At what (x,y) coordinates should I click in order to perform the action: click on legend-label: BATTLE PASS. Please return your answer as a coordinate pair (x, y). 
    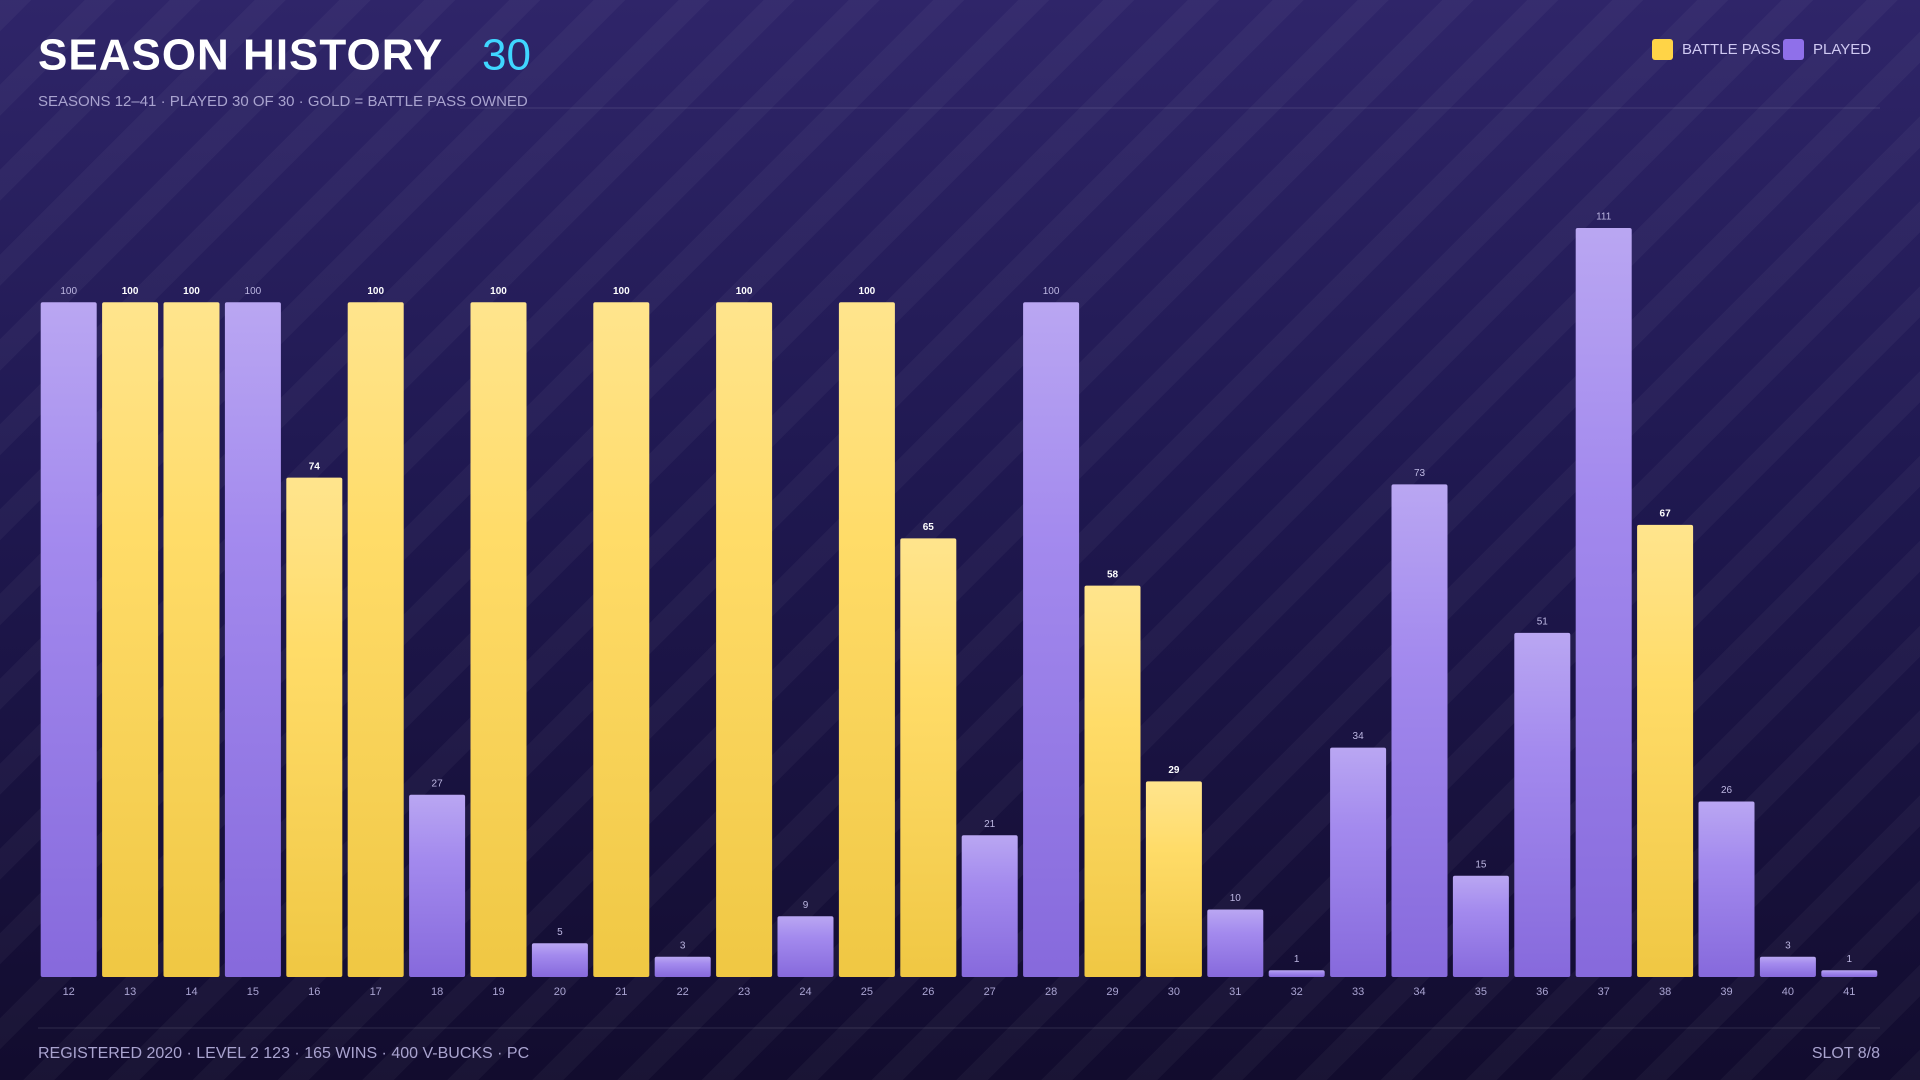
    Looking at the image, I should click on (1731, 49).